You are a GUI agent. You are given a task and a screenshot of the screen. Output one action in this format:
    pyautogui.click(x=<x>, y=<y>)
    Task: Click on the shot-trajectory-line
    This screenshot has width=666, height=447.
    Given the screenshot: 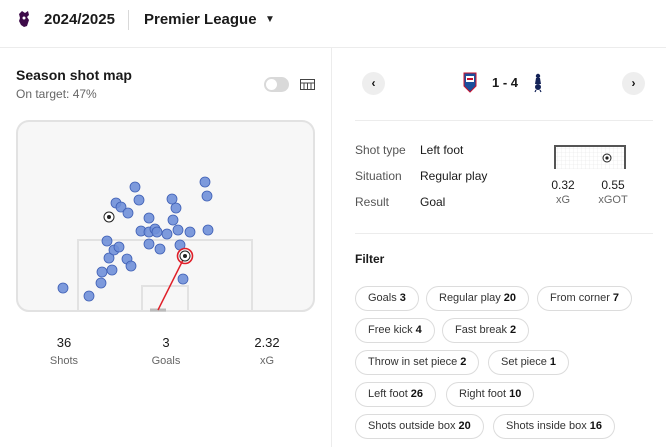 What is the action you would take?
    pyautogui.click(x=171, y=283)
    